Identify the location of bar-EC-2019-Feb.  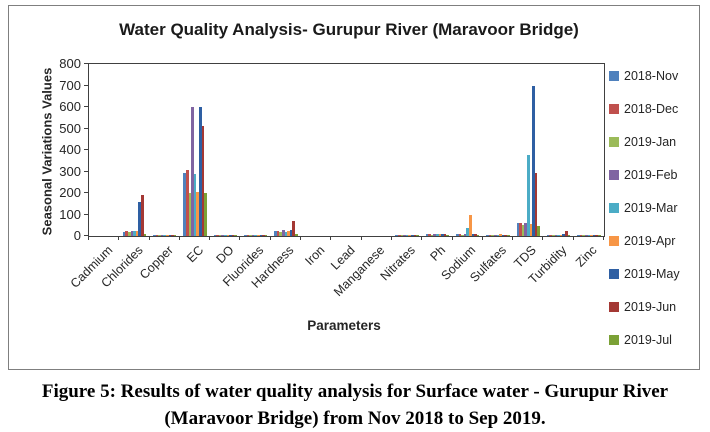
(192, 171).